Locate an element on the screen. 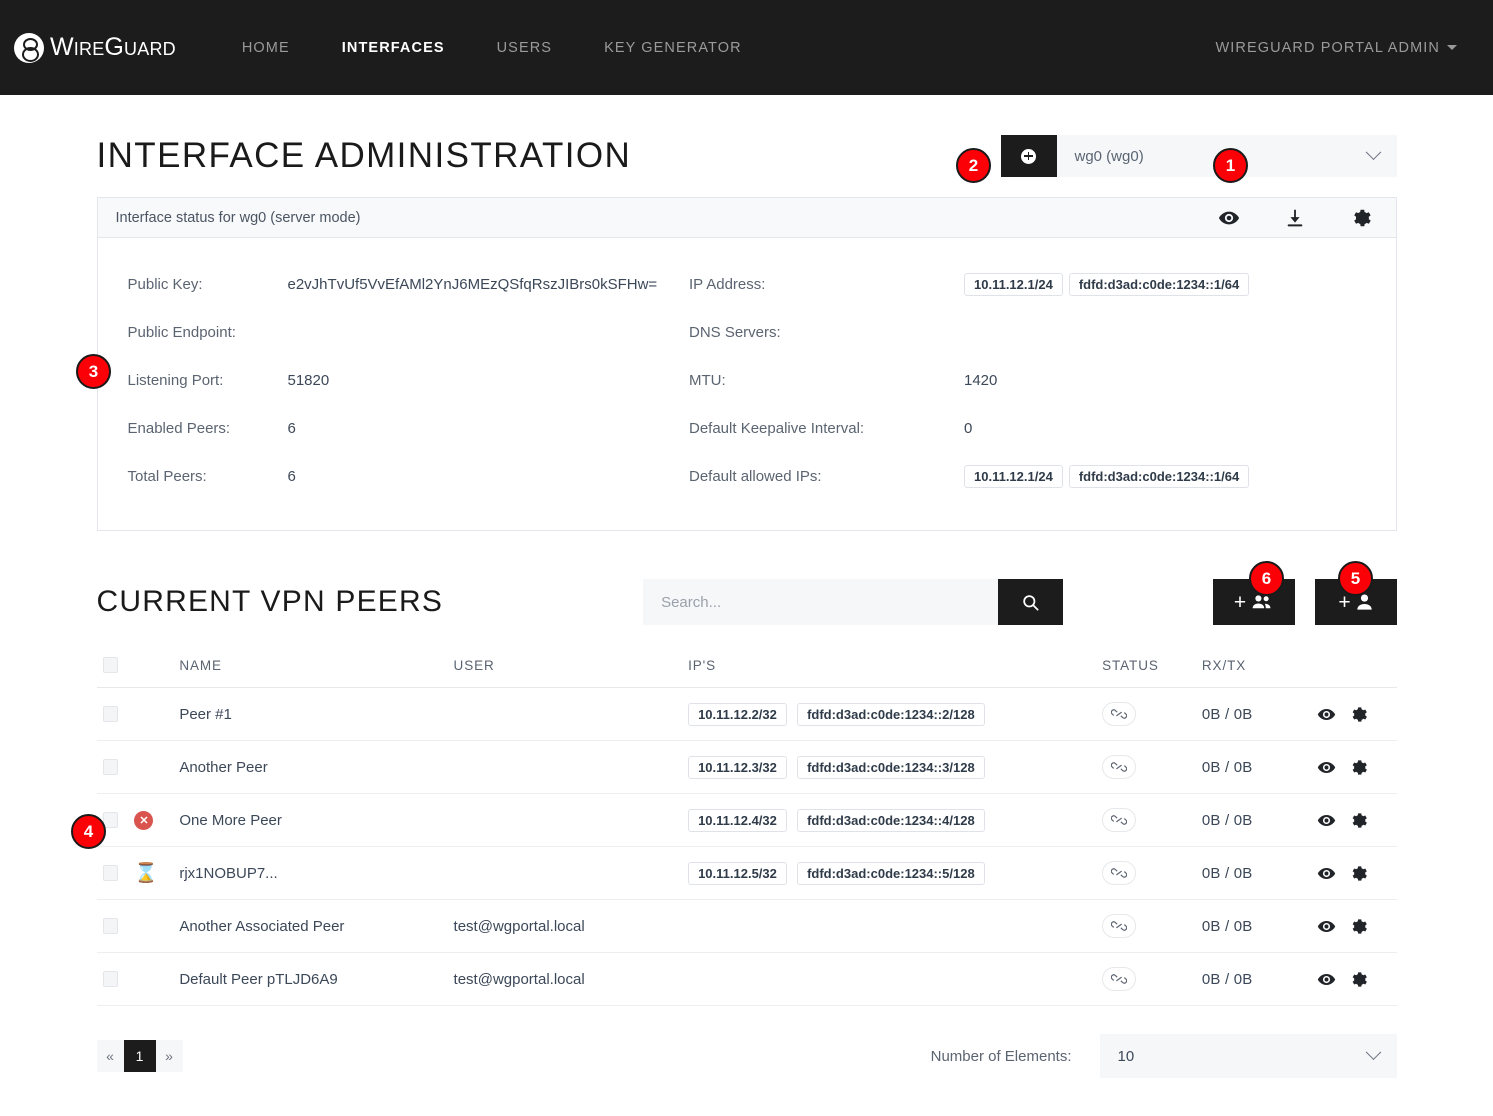 This screenshot has height=1116, width=1493. peer-name: Default Peer pTLJD6A9 is located at coordinates (316, 979).